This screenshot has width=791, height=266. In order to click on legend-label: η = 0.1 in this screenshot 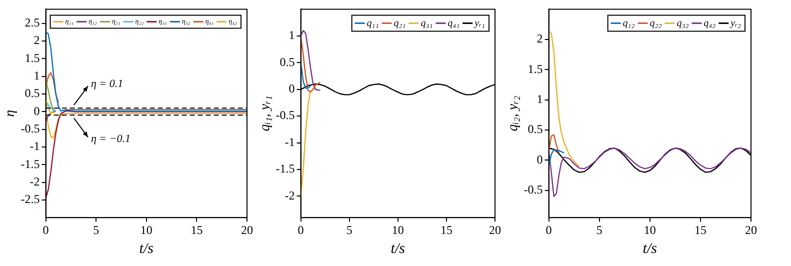, I will do `click(107, 84)`.